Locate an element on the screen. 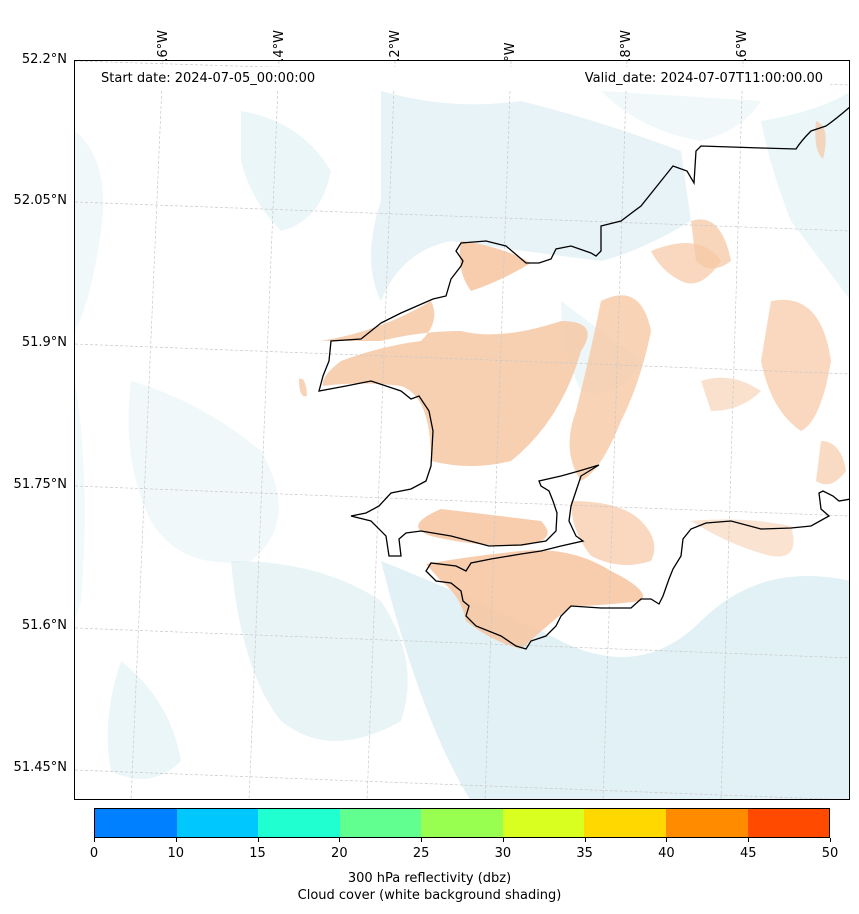 The image size is (859, 914). colorbar-tick-label: 10 is located at coordinates (176, 853).